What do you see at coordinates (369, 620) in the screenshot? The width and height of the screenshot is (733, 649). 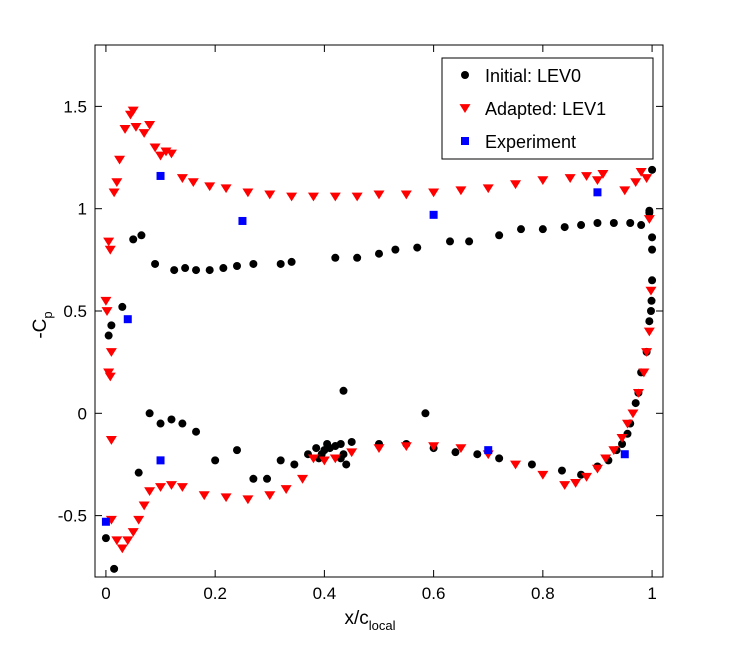 I see `x-axis-label: x/clocal` at bounding box center [369, 620].